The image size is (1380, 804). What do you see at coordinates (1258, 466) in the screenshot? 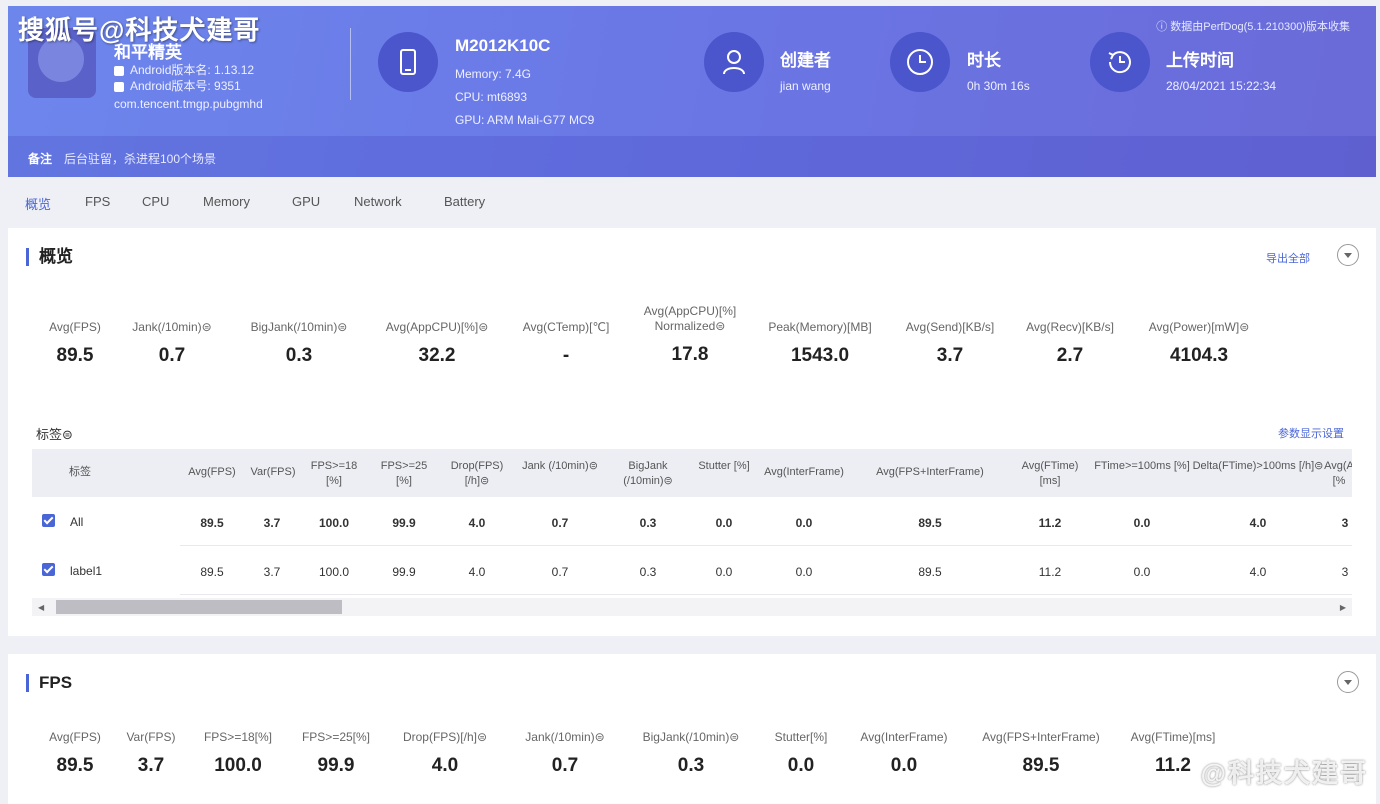
I see `th-delta-ftime: Delta(FTime)>100ms [/h]⊜` at bounding box center [1258, 466].